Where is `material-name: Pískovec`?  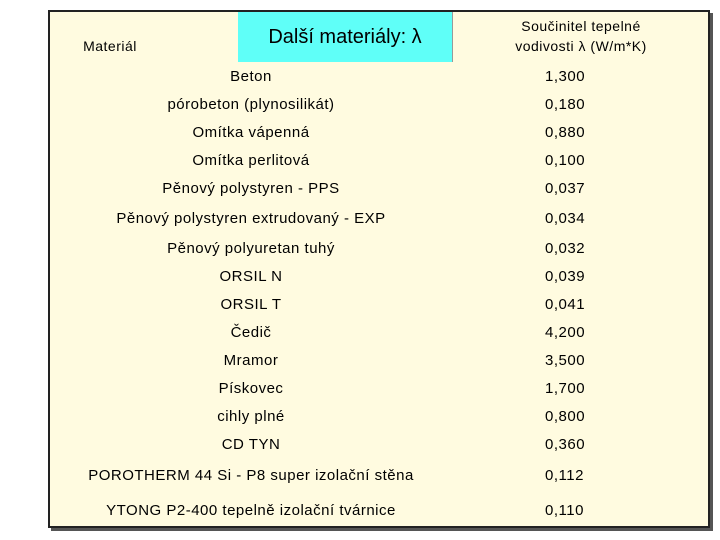 material-name: Pískovec is located at coordinates (251, 388).